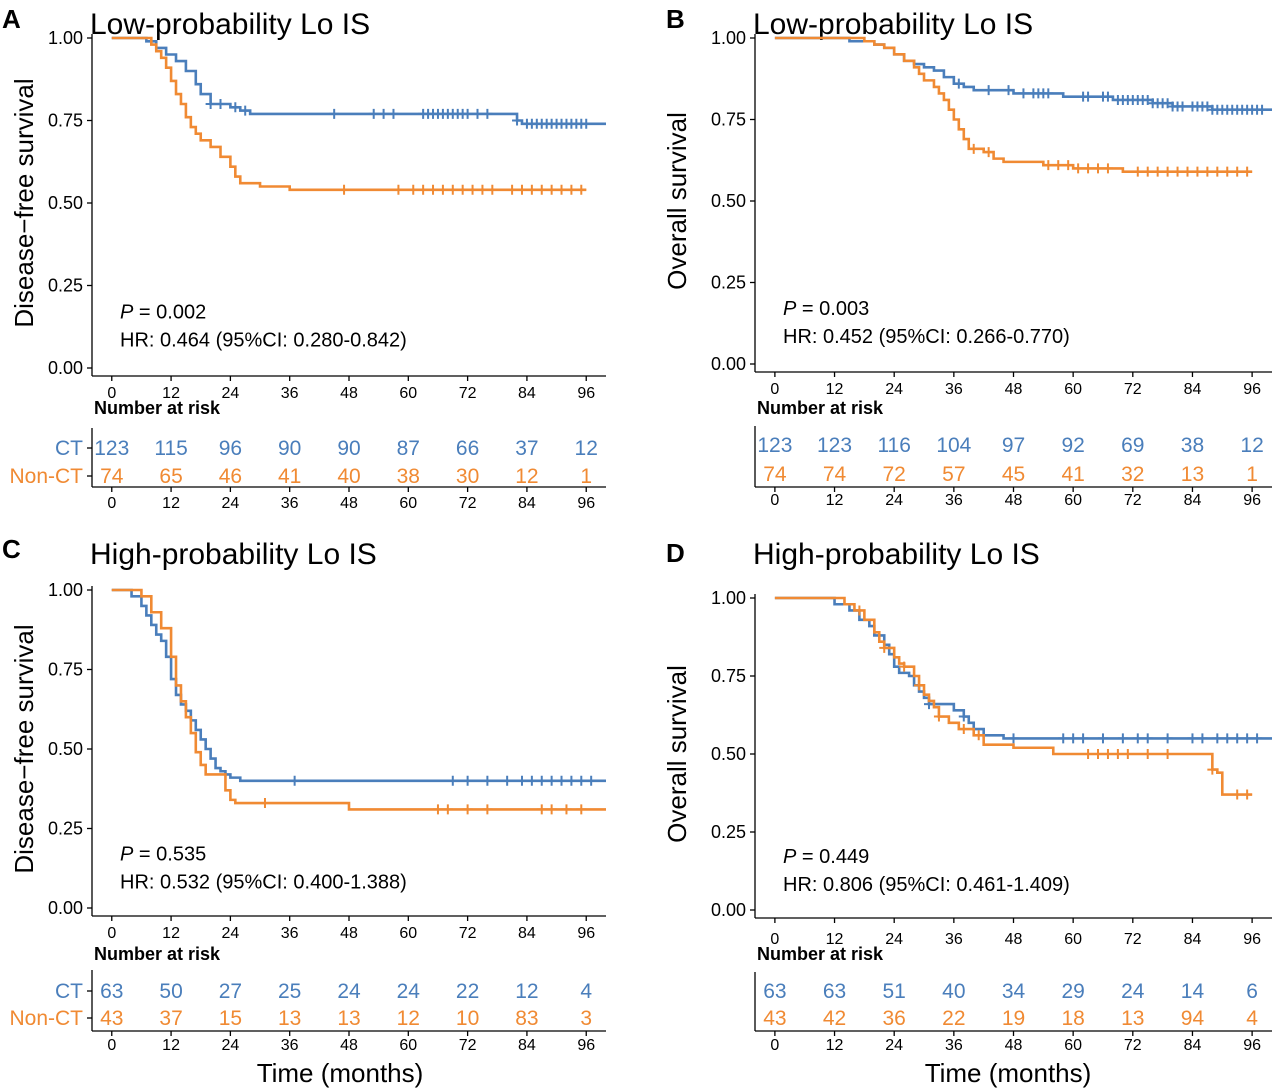 This screenshot has height=1090, width=1276. I want to click on risk-x-tick-label: 48, so click(349, 503).